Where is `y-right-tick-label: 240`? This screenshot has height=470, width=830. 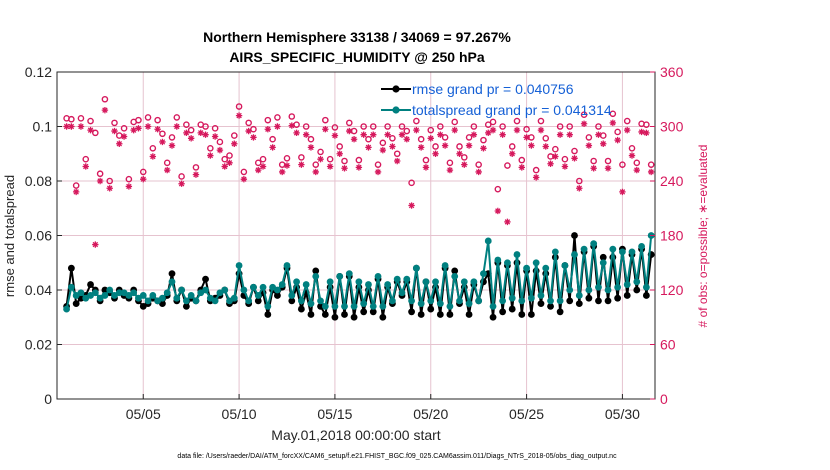 y-right-tick-label: 240 is located at coordinates (672, 181).